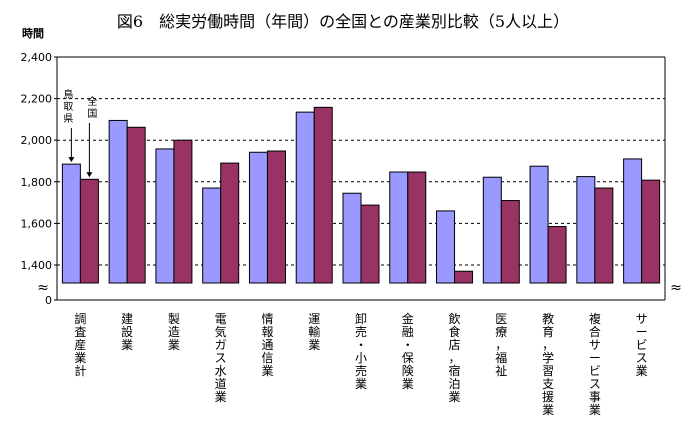 The image size is (686, 429). I want to click on category-label-char: 情, so click(267, 319).